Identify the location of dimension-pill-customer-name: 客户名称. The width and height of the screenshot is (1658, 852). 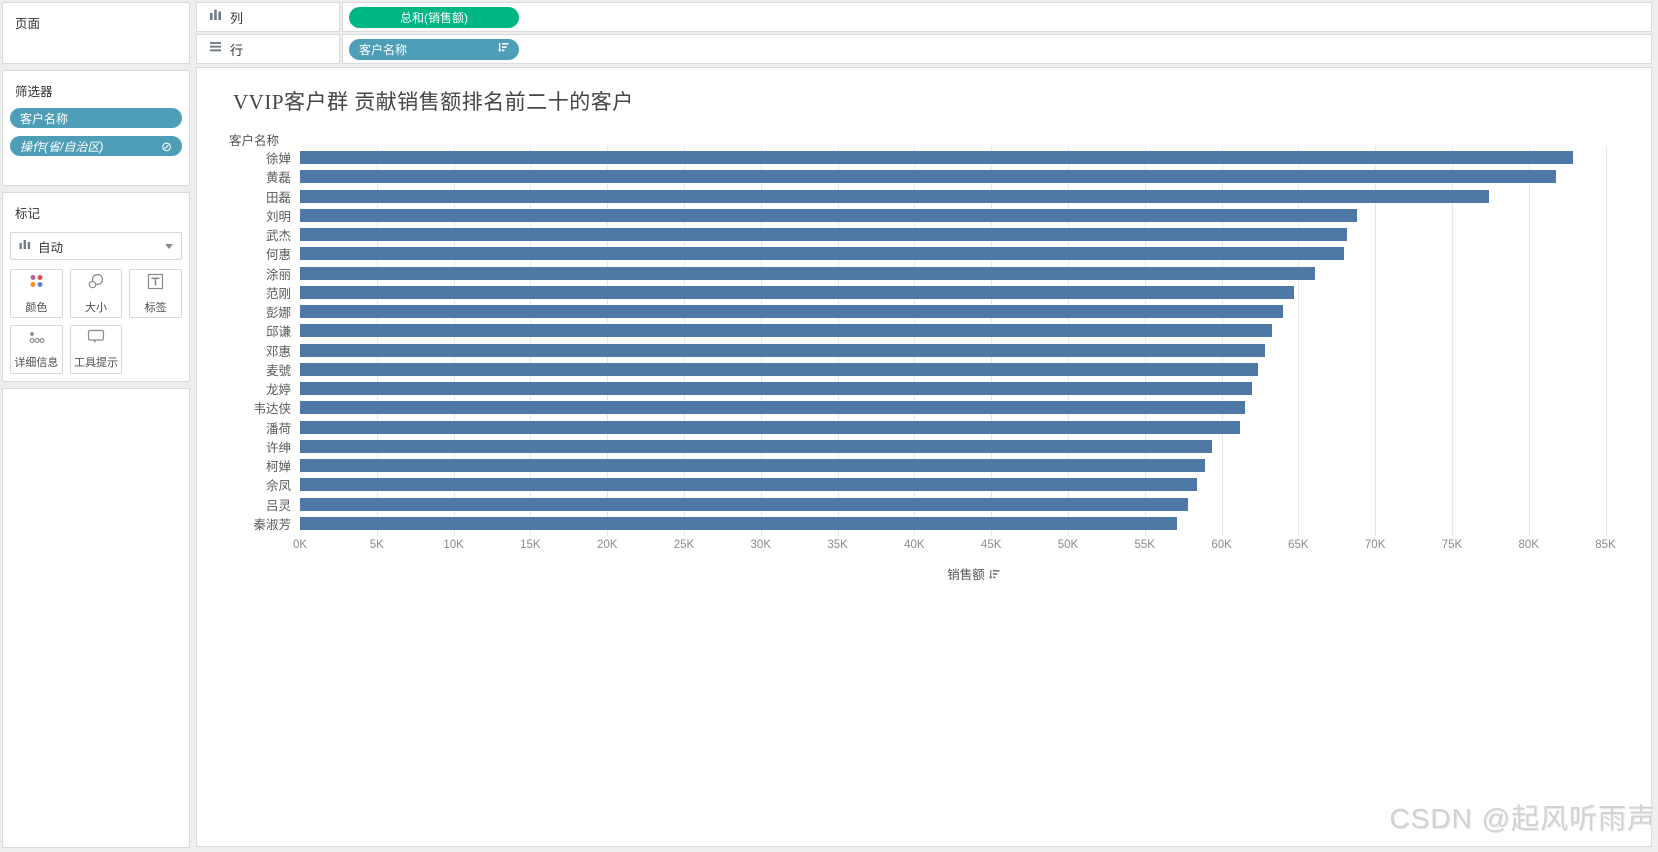
(434, 49).